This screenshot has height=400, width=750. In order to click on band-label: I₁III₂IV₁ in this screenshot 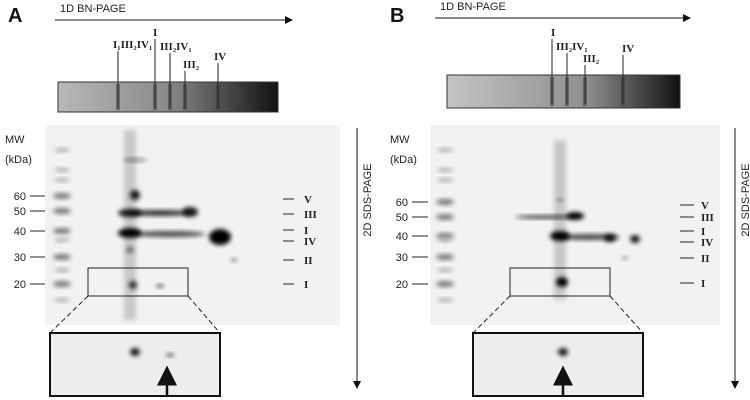, I will do `click(132, 45)`.